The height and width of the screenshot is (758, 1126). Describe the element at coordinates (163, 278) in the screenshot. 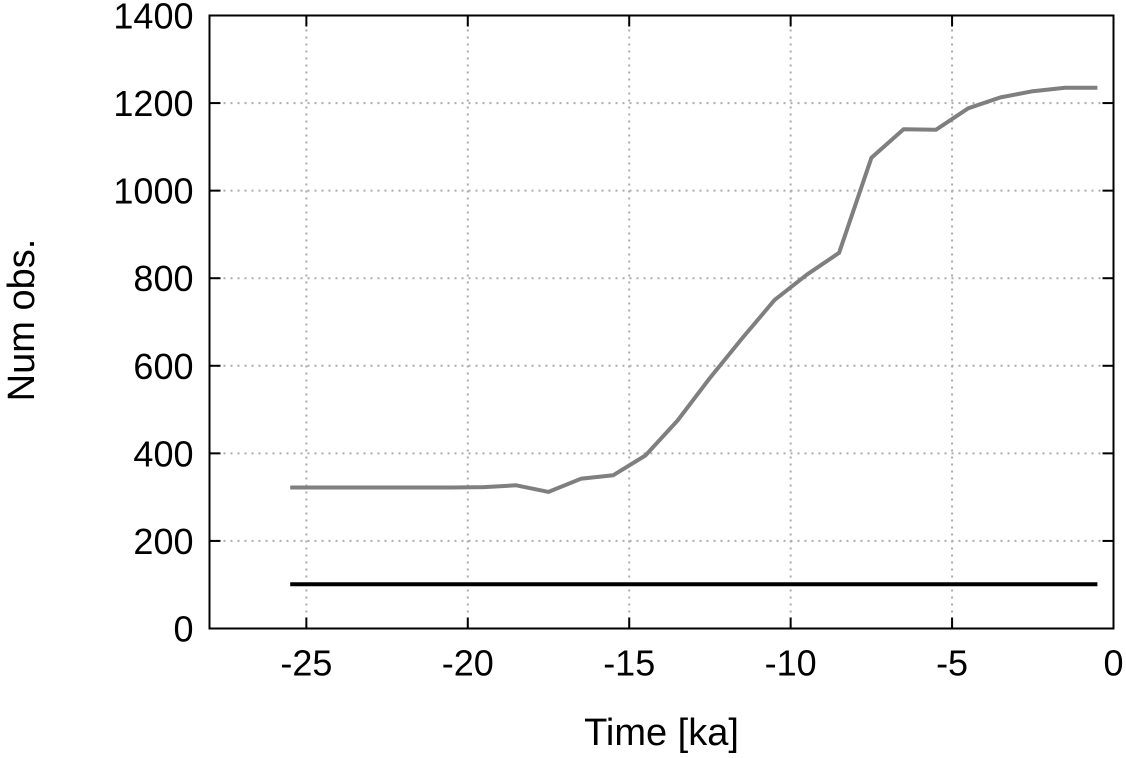

I see `y-tick-label: 800` at that location.